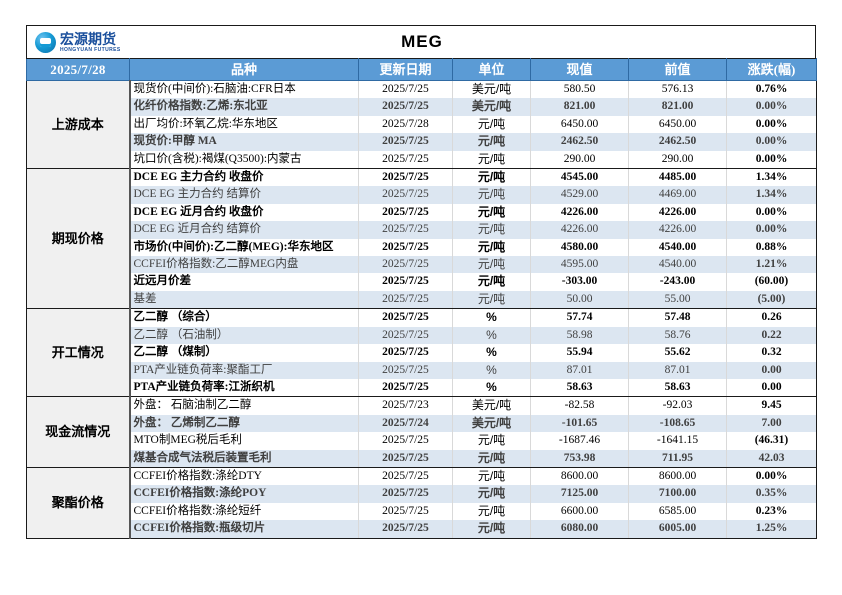 The image size is (842, 595). I want to click on row-current-value: 7125.00, so click(579, 494).